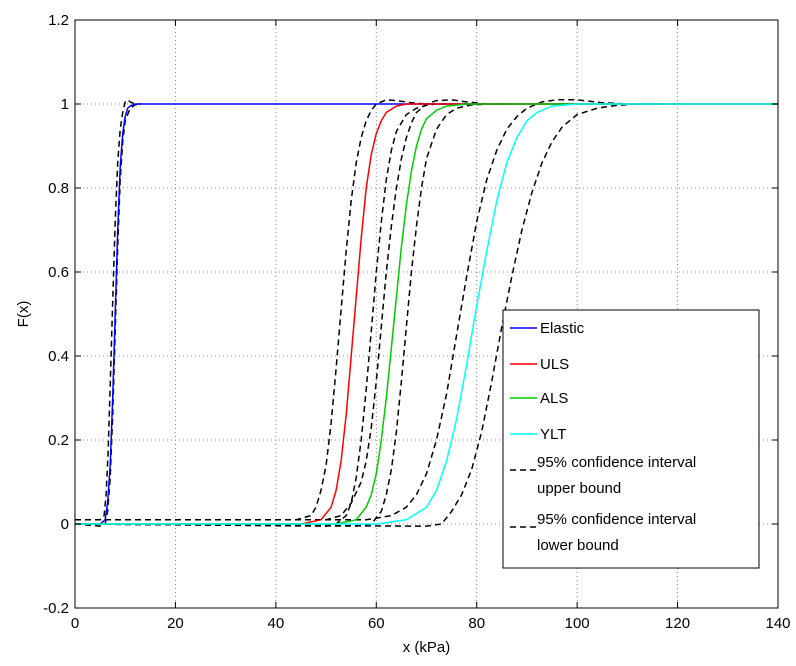  Describe the element at coordinates (65, 524) in the screenshot. I see `y-tick-label: 0` at that location.